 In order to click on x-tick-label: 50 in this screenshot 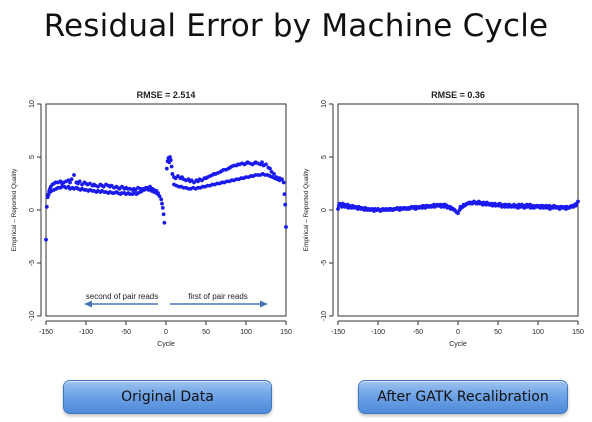, I will do `click(206, 332)`.